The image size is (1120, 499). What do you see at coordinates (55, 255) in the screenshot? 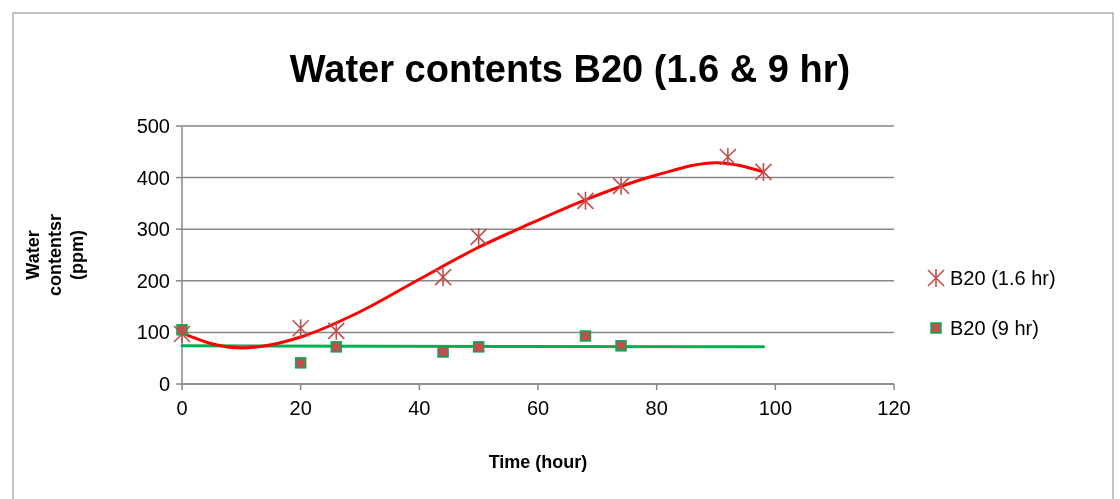
I see `y-axis-title: Water contentsr (ppm)` at bounding box center [55, 255].